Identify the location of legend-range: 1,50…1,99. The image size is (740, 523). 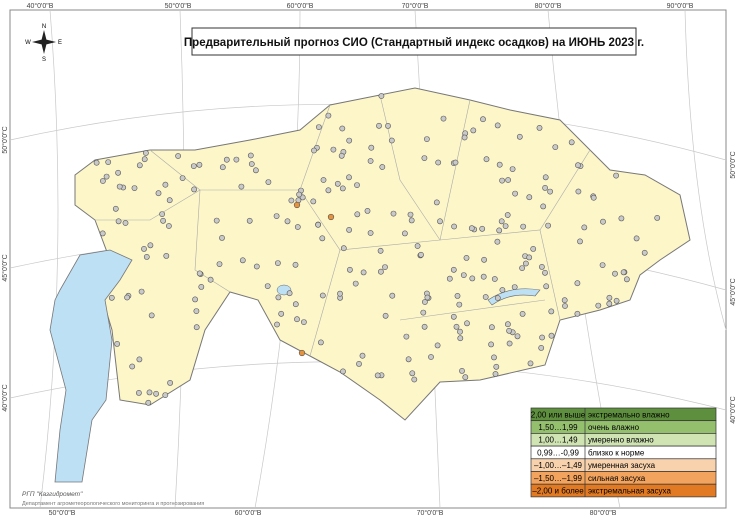
(558, 427).